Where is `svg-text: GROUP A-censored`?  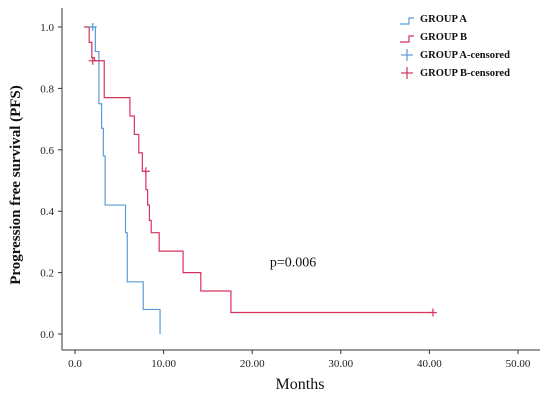 svg-text: GROUP A-censored is located at coordinates (465, 55).